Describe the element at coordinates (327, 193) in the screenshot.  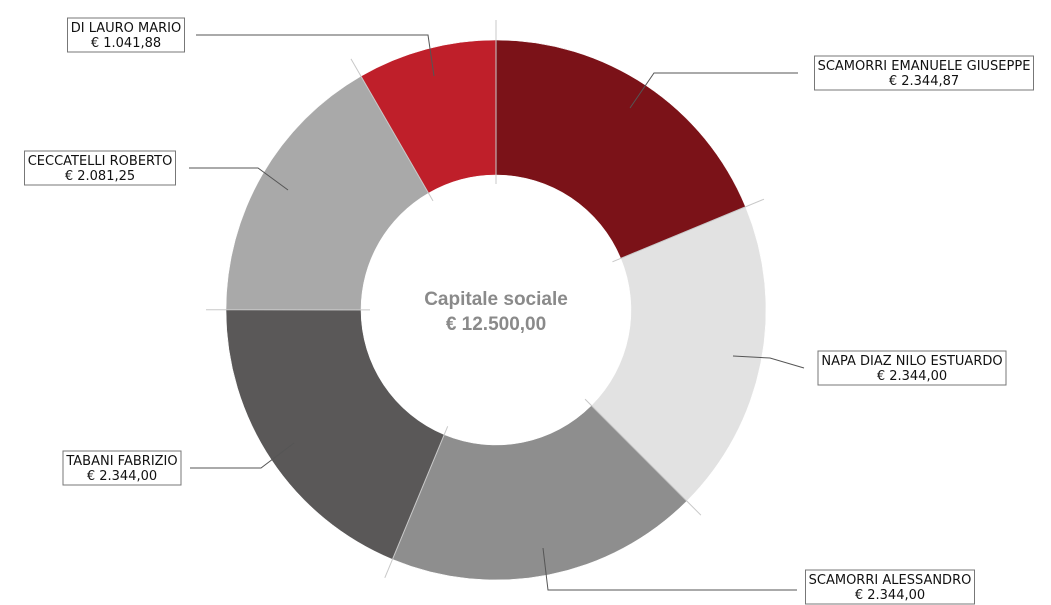
I see `slice-ceccatelli-roberto` at that location.